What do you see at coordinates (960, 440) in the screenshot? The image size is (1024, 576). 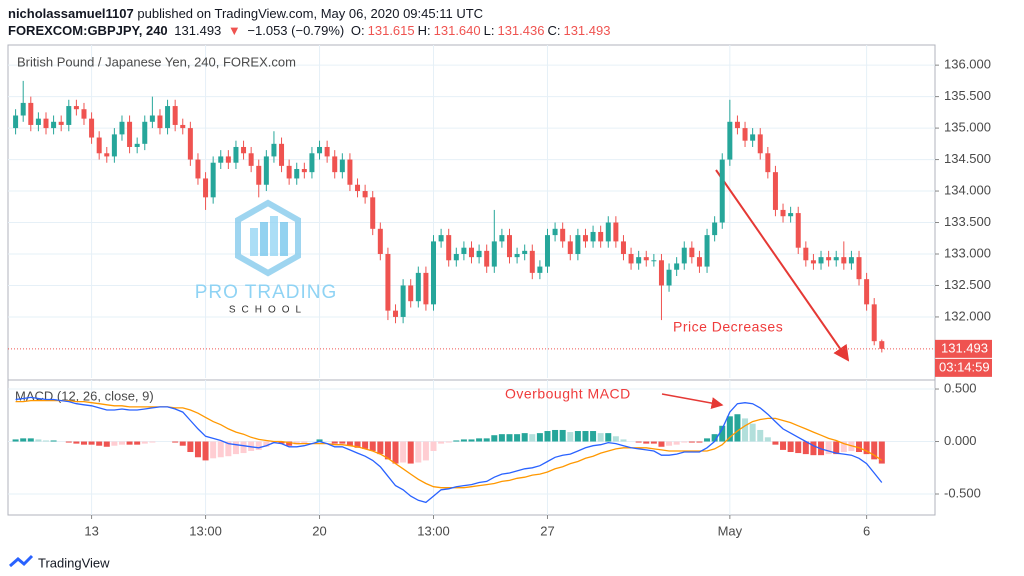 I see `y-tick-label: 0.000` at bounding box center [960, 440].